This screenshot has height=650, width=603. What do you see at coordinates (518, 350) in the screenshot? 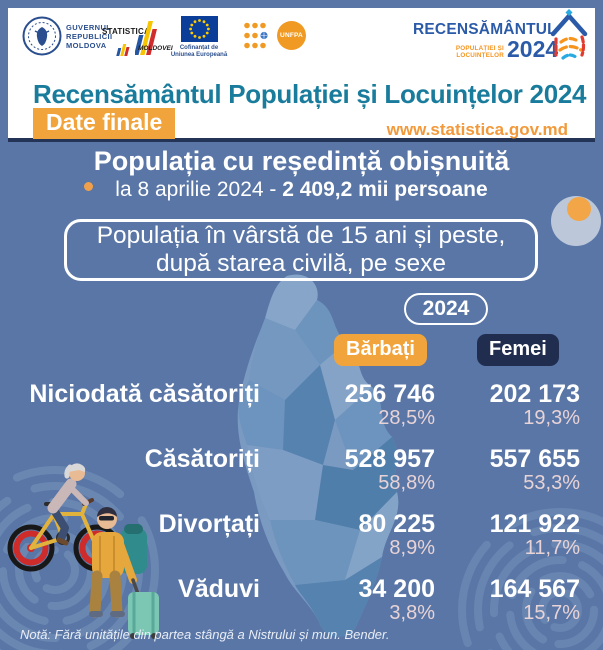
I see `column-header-women: Femei` at bounding box center [518, 350].